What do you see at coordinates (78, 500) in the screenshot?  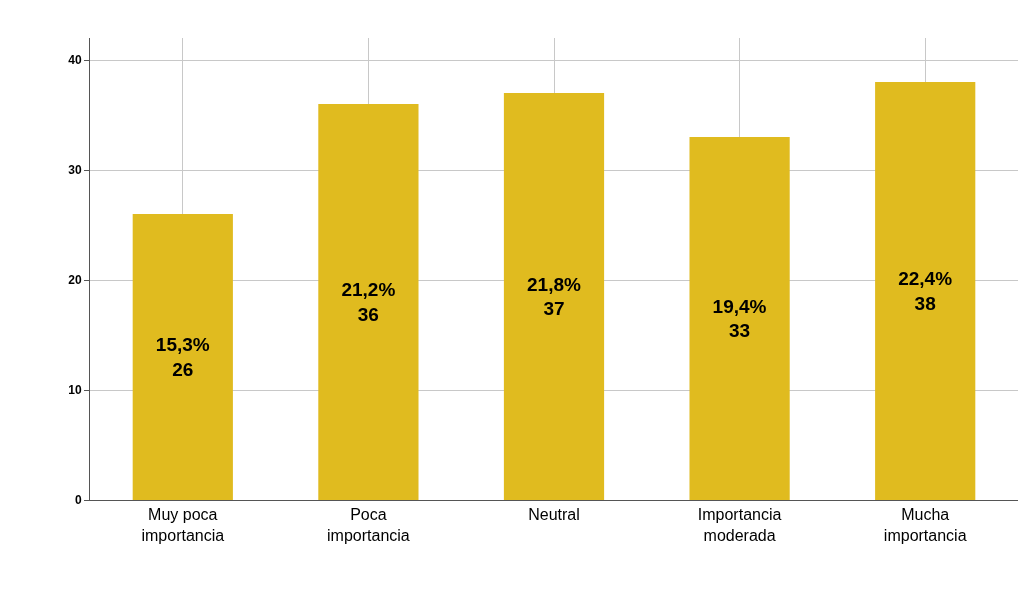 I see `y-tick-label: 0` at bounding box center [78, 500].